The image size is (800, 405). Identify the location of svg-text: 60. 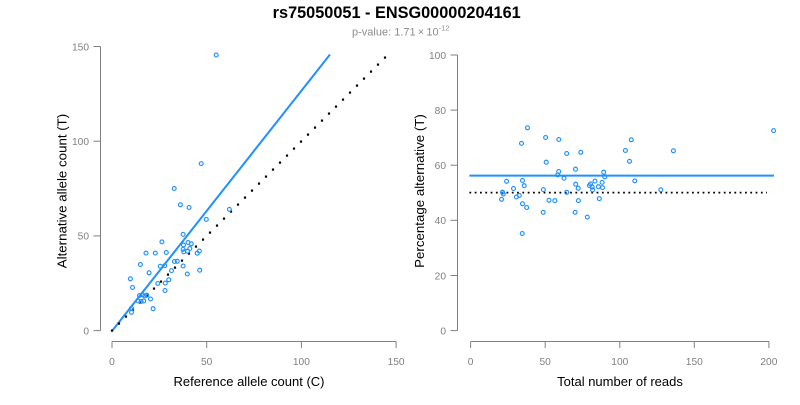
(441, 166).